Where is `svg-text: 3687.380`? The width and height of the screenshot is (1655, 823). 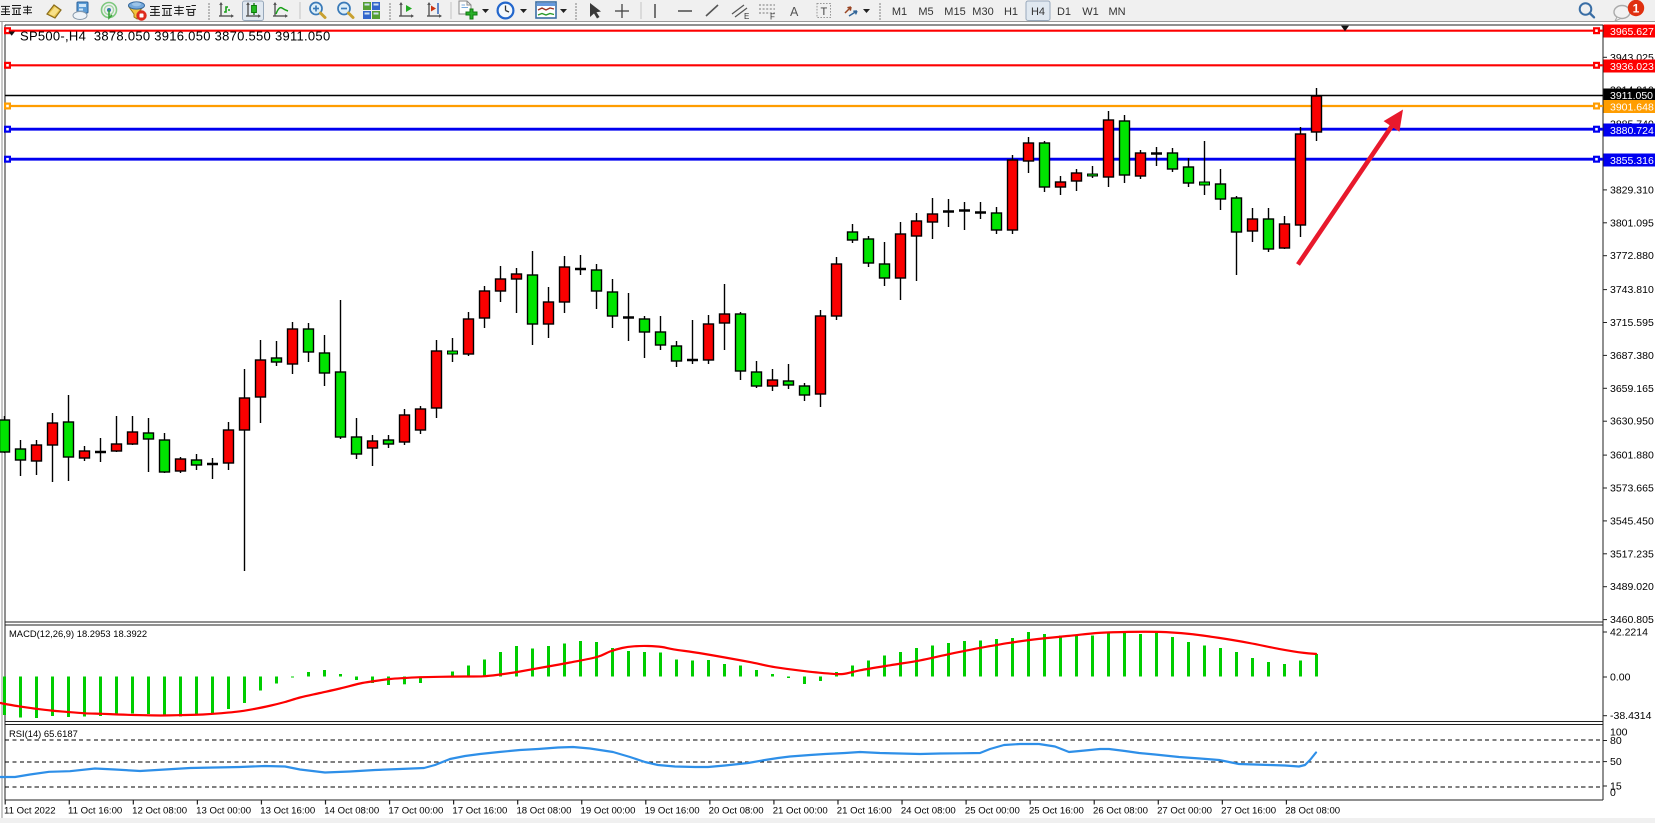 svg-text: 3687.380 is located at coordinates (1632, 356).